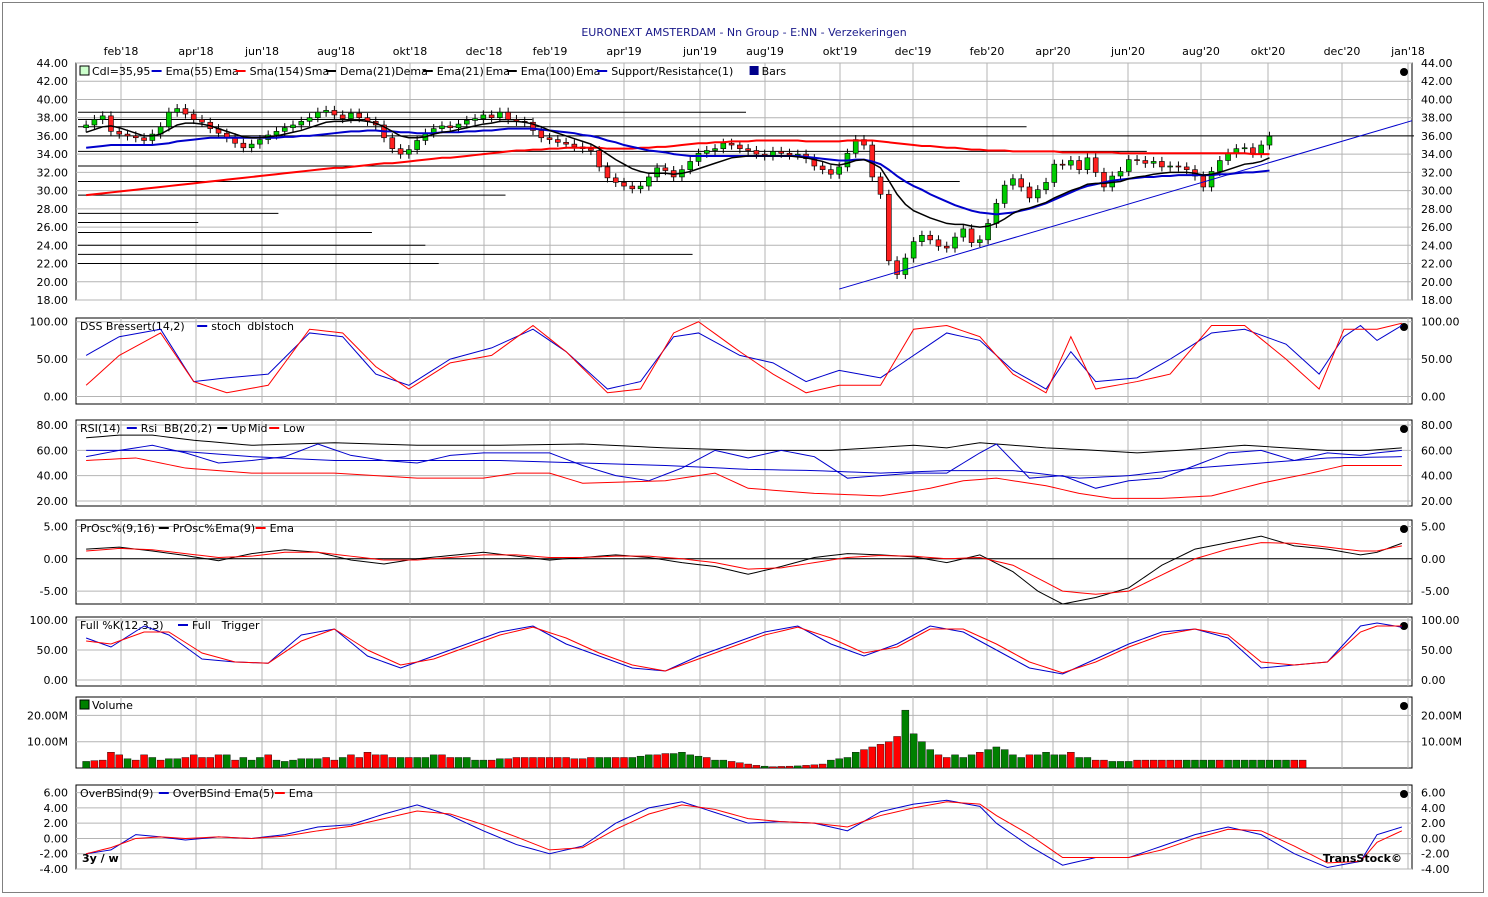 Image resolution: width=1488 pixels, height=897 pixels. Describe the element at coordinates (201, 625) in the screenshot. I see `legend-item: Full` at that location.